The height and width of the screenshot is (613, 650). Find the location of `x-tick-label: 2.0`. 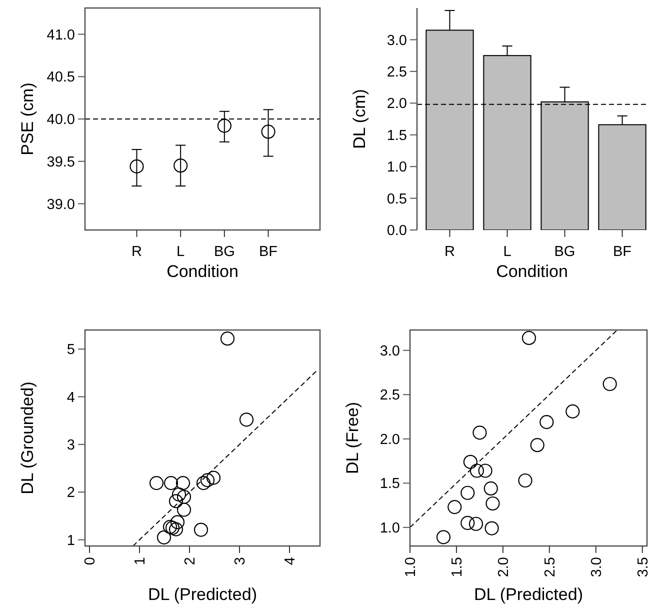

x-tick-label: 2.0 is located at coordinates (504, 567).